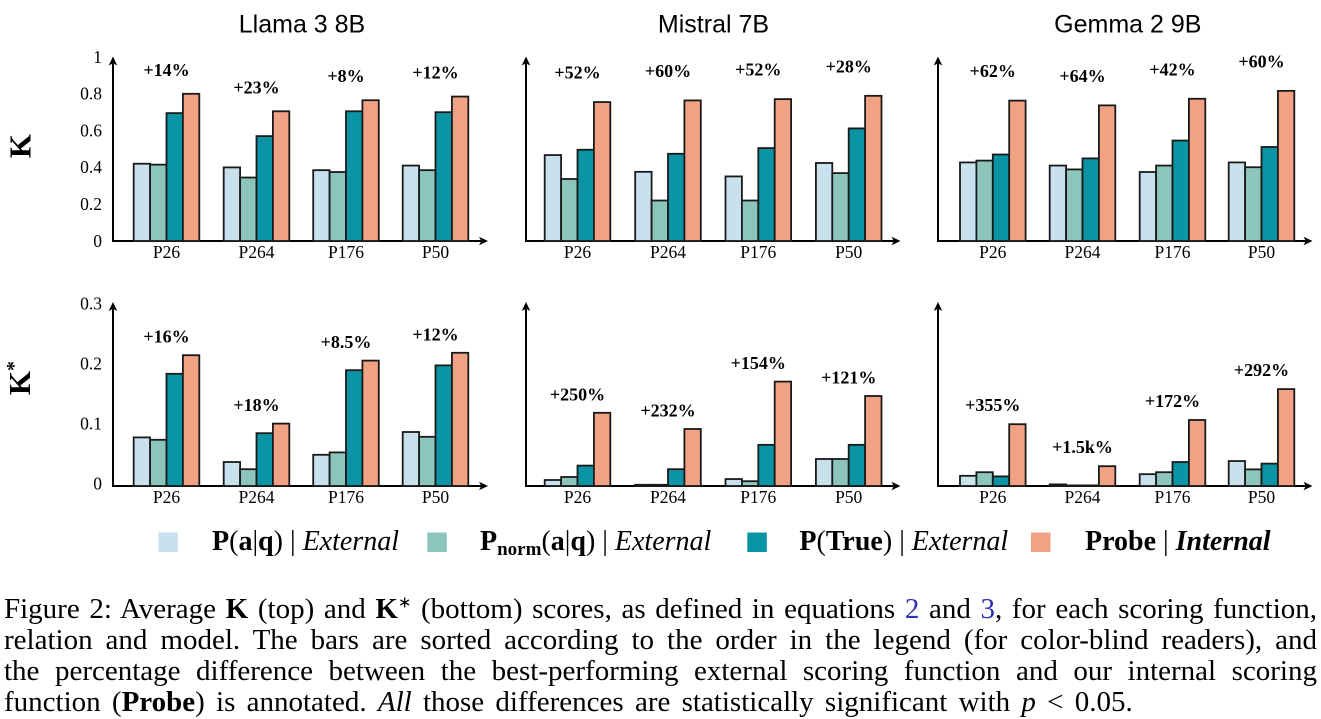 The height and width of the screenshot is (719, 1321). I want to click on svg-text: 1, so click(97, 57).